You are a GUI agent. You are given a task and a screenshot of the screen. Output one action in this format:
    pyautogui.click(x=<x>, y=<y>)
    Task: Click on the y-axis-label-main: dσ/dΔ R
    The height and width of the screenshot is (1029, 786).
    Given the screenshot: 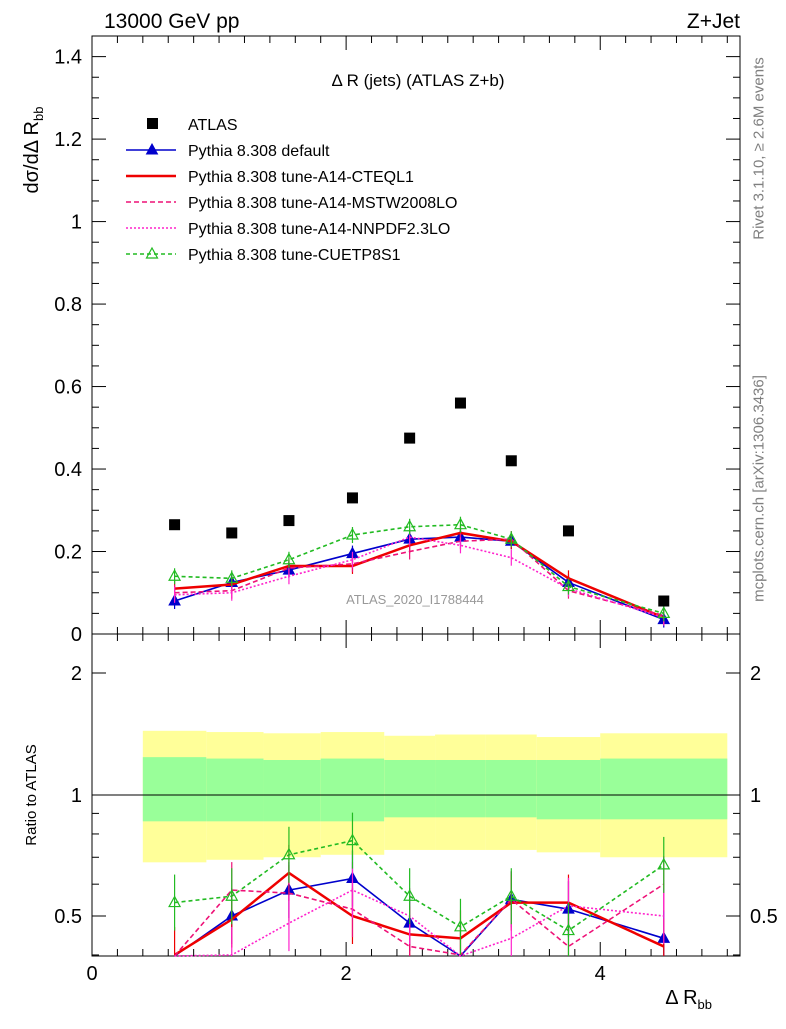 What is the action you would take?
    pyautogui.click(x=32, y=157)
    